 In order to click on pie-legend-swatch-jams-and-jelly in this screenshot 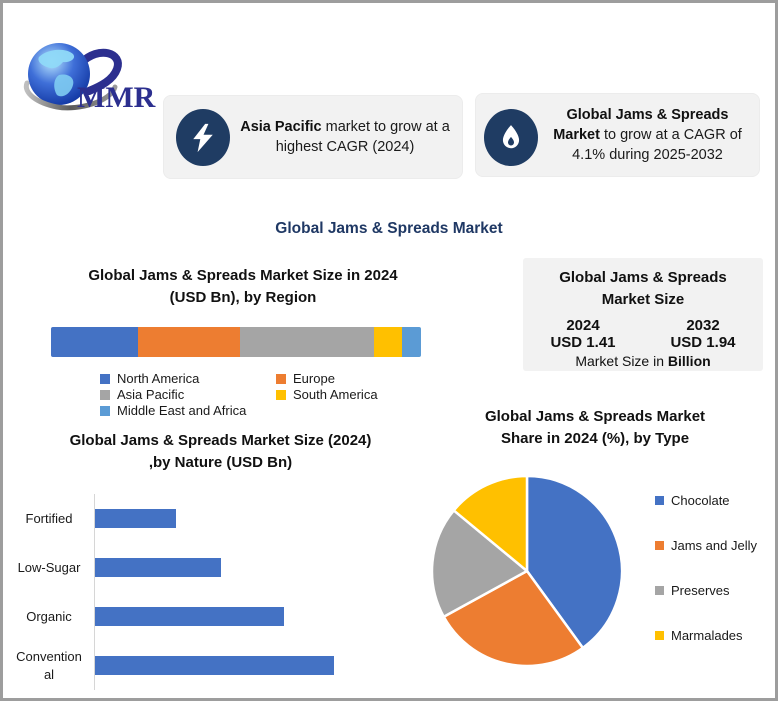, I will do `click(659, 545)`.